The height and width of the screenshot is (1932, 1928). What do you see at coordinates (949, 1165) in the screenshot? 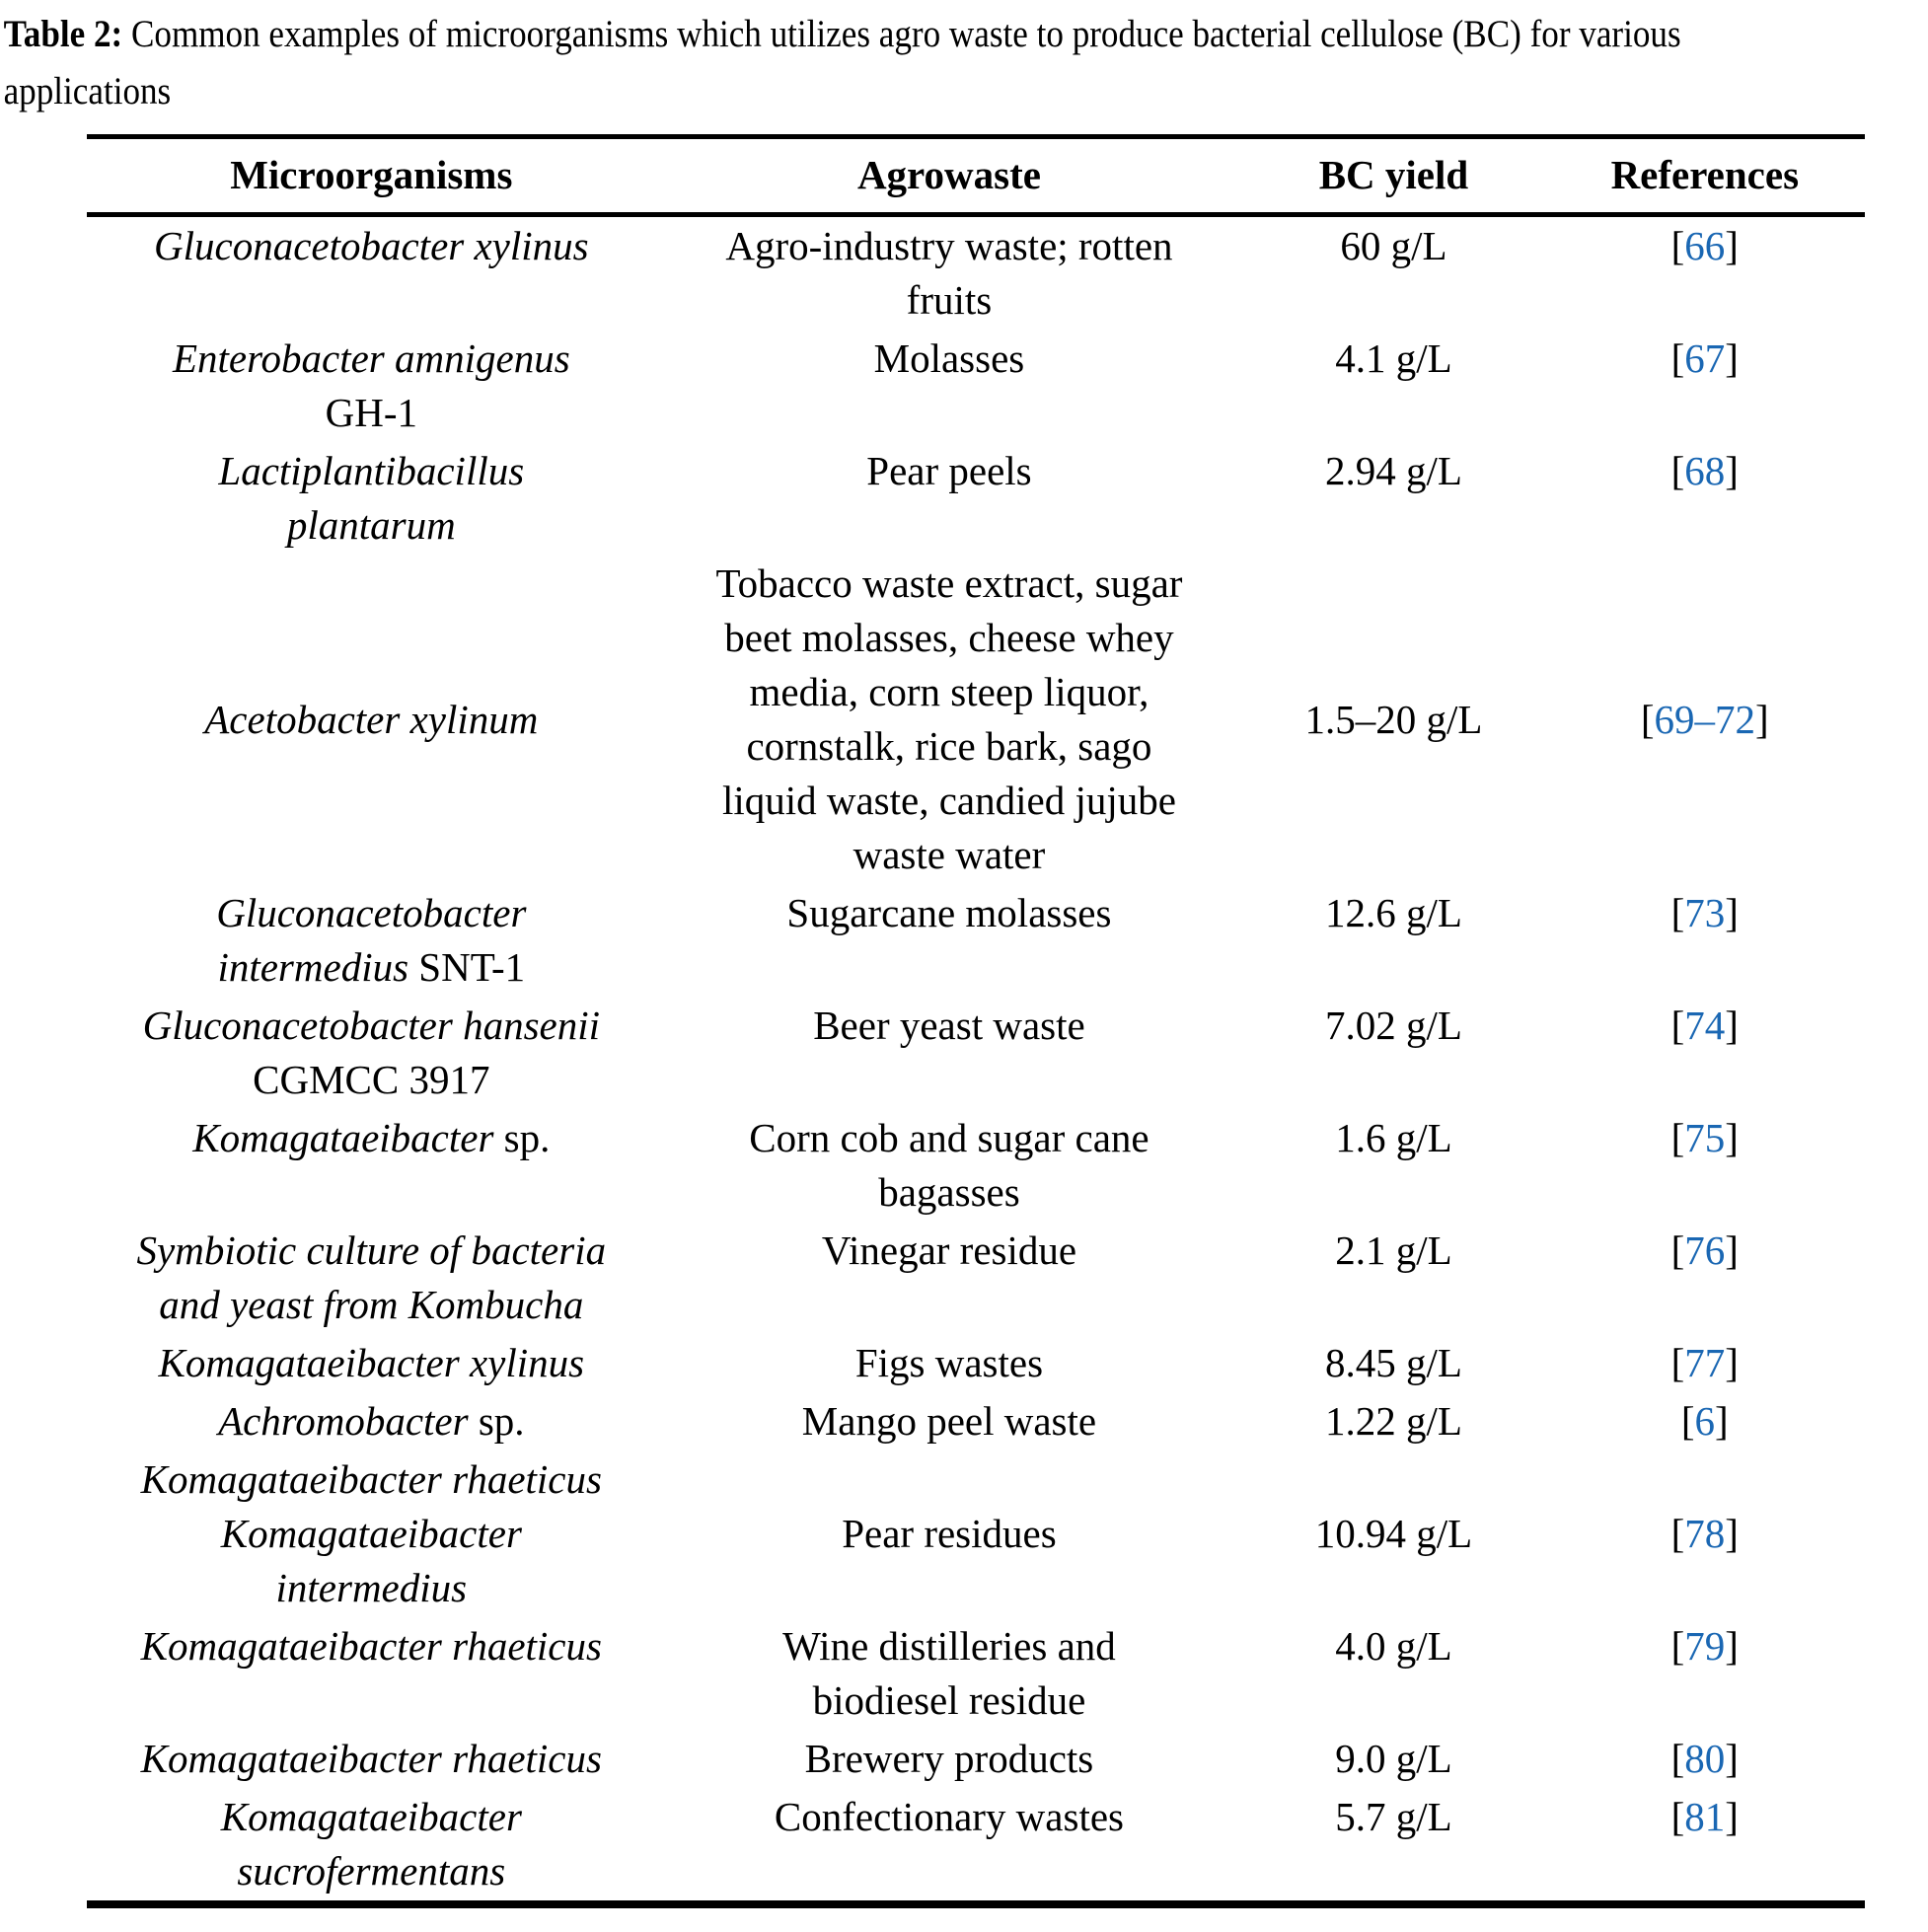
I see `agrowaste-cell: Corn cob and sugar cane bagasses` at bounding box center [949, 1165].